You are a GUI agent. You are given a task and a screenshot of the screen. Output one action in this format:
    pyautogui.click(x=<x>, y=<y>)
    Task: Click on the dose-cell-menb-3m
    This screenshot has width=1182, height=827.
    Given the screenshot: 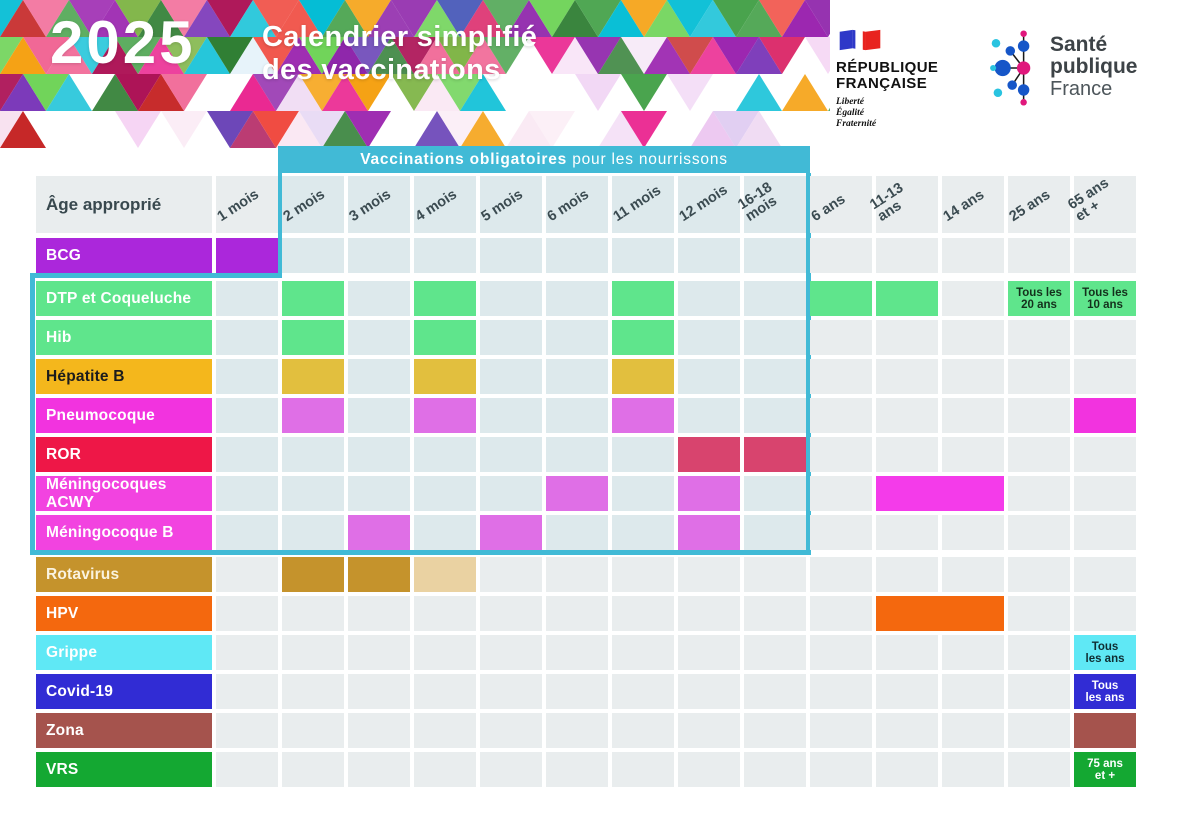 What is the action you would take?
    pyautogui.click(x=379, y=532)
    